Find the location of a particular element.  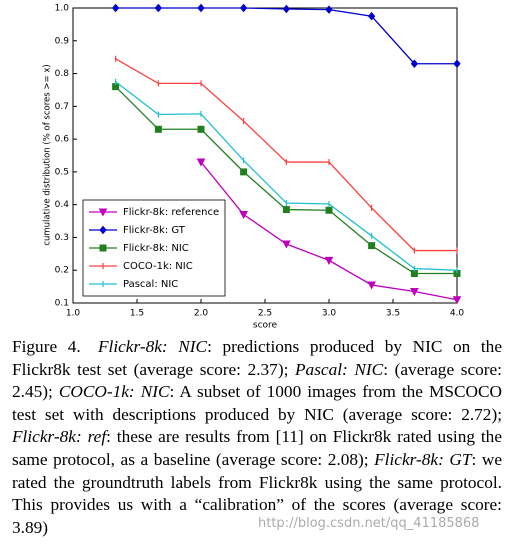

x-tick-label: 1.5 is located at coordinates (137, 314).